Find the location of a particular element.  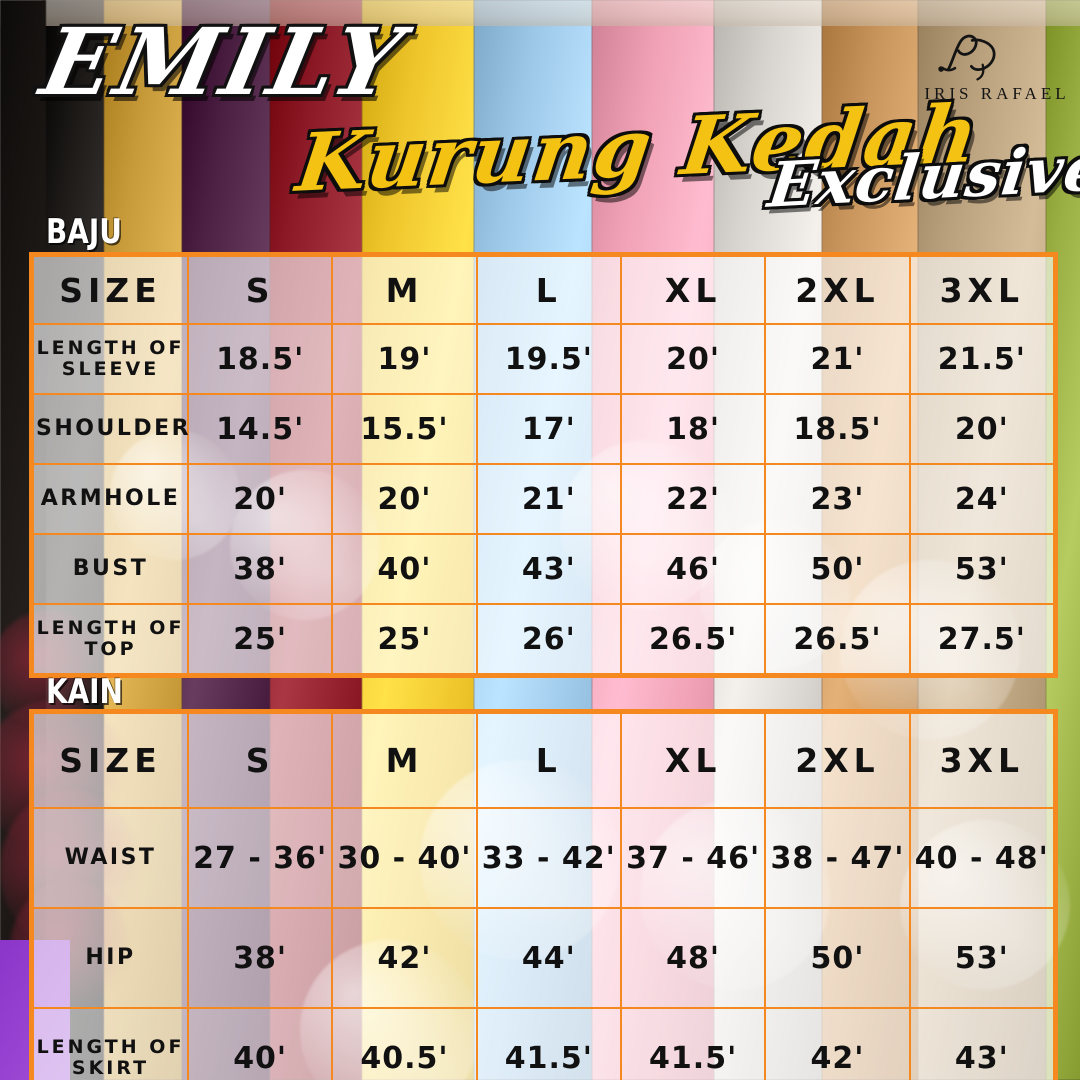

measurement-value: 17' is located at coordinates (548, 429).